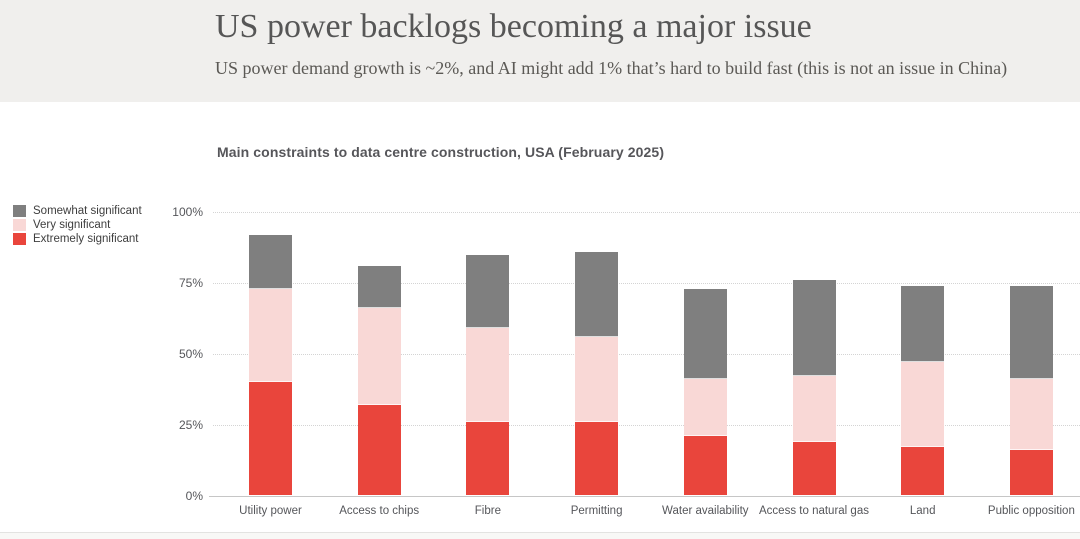  What do you see at coordinates (1031, 332) in the screenshot?
I see `bar-segment-public-opposition-somewhat-significant` at bounding box center [1031, 332].